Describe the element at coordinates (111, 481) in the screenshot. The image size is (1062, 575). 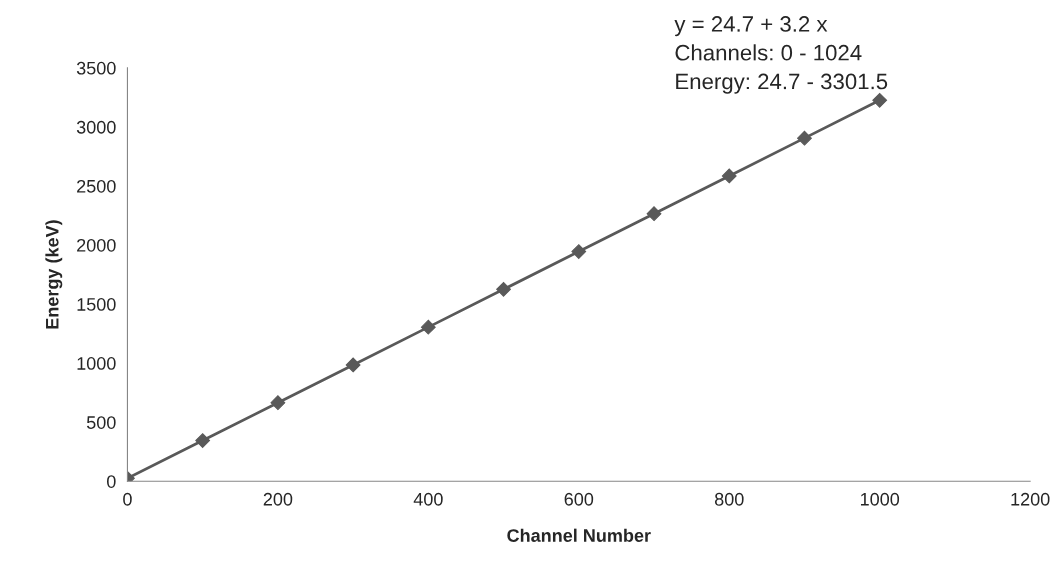
I see `y-tick-label: 0` at that location.